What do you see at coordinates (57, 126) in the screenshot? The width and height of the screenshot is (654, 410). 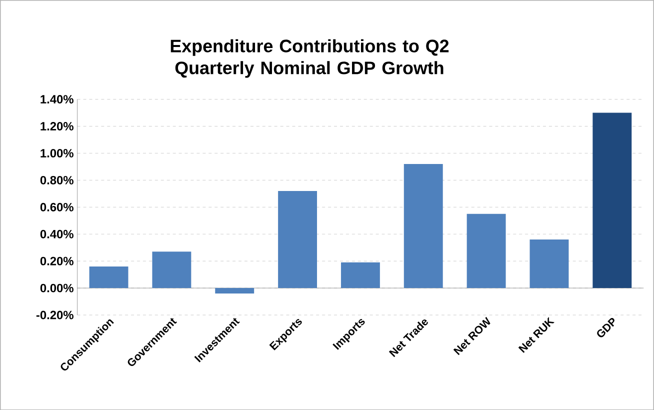 I see `y-tick-label: 1.20%` at bounding box center [57, 126].